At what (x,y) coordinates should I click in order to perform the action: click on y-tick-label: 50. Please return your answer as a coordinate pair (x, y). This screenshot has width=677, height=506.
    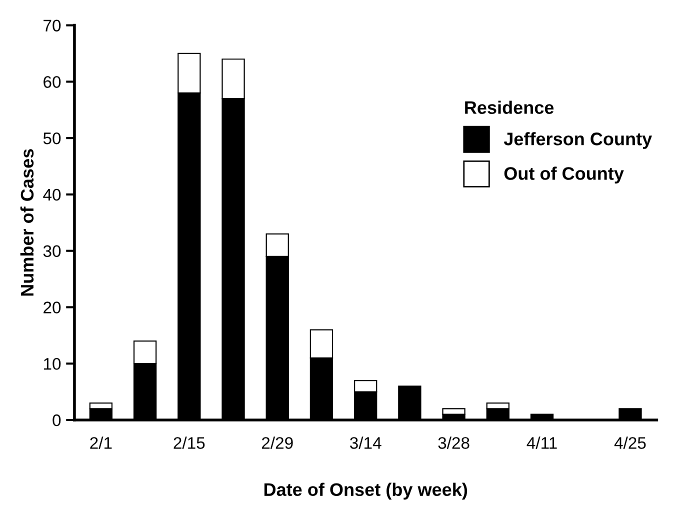
    Looking at the image, I should click on (52, 138).